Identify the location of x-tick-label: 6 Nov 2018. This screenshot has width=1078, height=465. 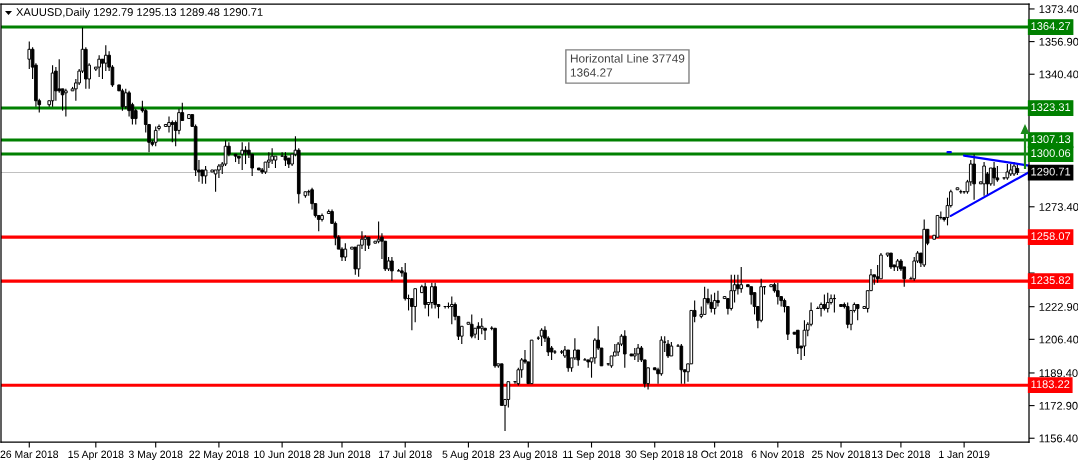
(778, 454).